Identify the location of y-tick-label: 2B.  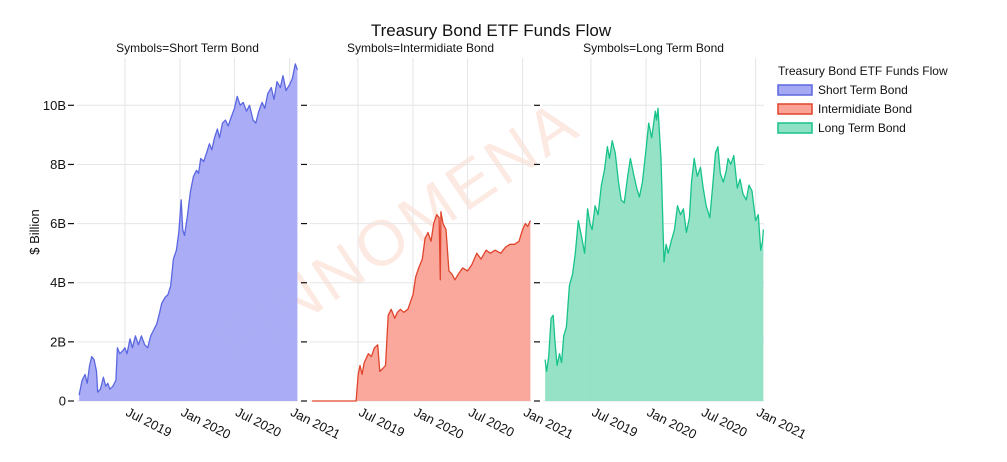
(58, 341).